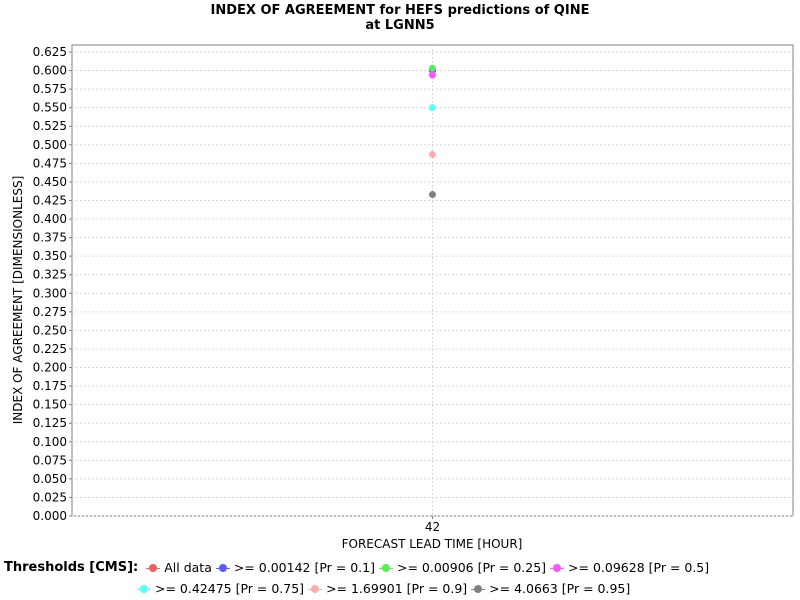  I want to click on y-tick-label: 0.525, so click(50, 126).